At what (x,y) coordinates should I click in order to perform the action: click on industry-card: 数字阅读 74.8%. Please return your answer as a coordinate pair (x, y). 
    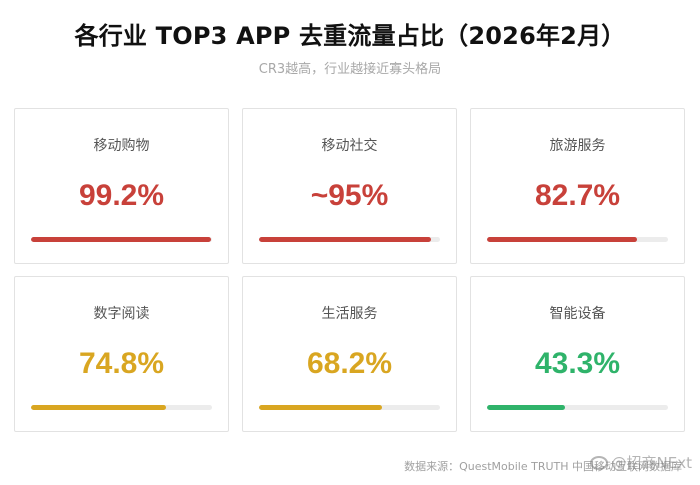
    Looking at the image, I should click on (121, 354).